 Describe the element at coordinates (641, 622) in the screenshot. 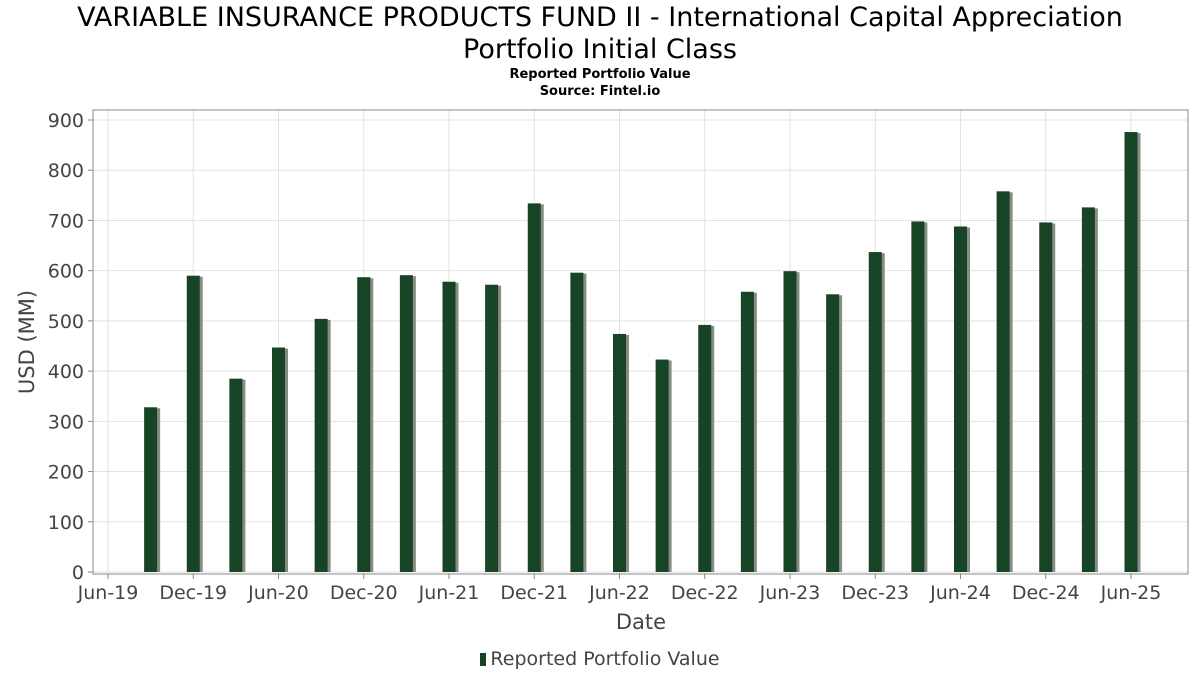

I see `x-axis-label: Date` at that location.